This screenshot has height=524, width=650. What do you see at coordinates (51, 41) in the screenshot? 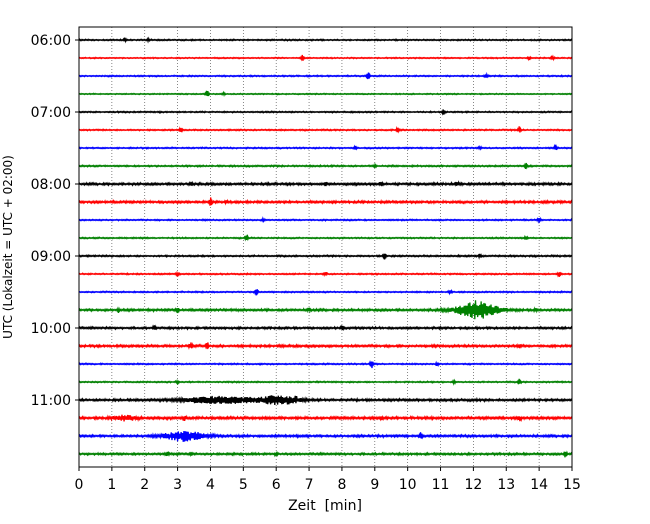
I see `y-tick-label: 06:00` at bounding box center [51, 41].